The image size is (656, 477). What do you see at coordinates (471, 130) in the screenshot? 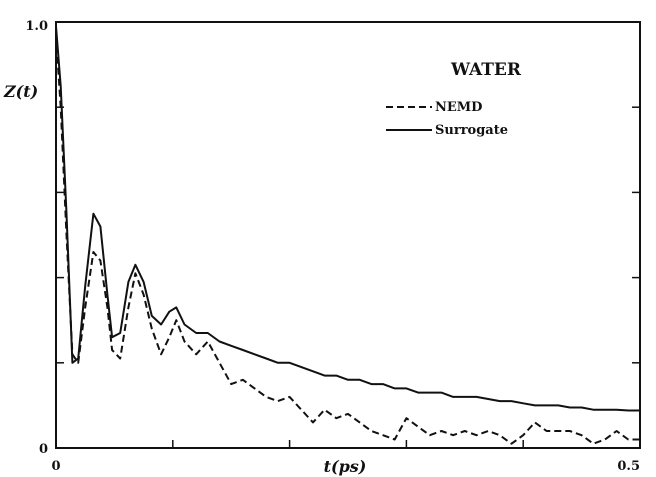
I see `legend-label-surrogate: Surrogate` at bounding box center [471, 130].